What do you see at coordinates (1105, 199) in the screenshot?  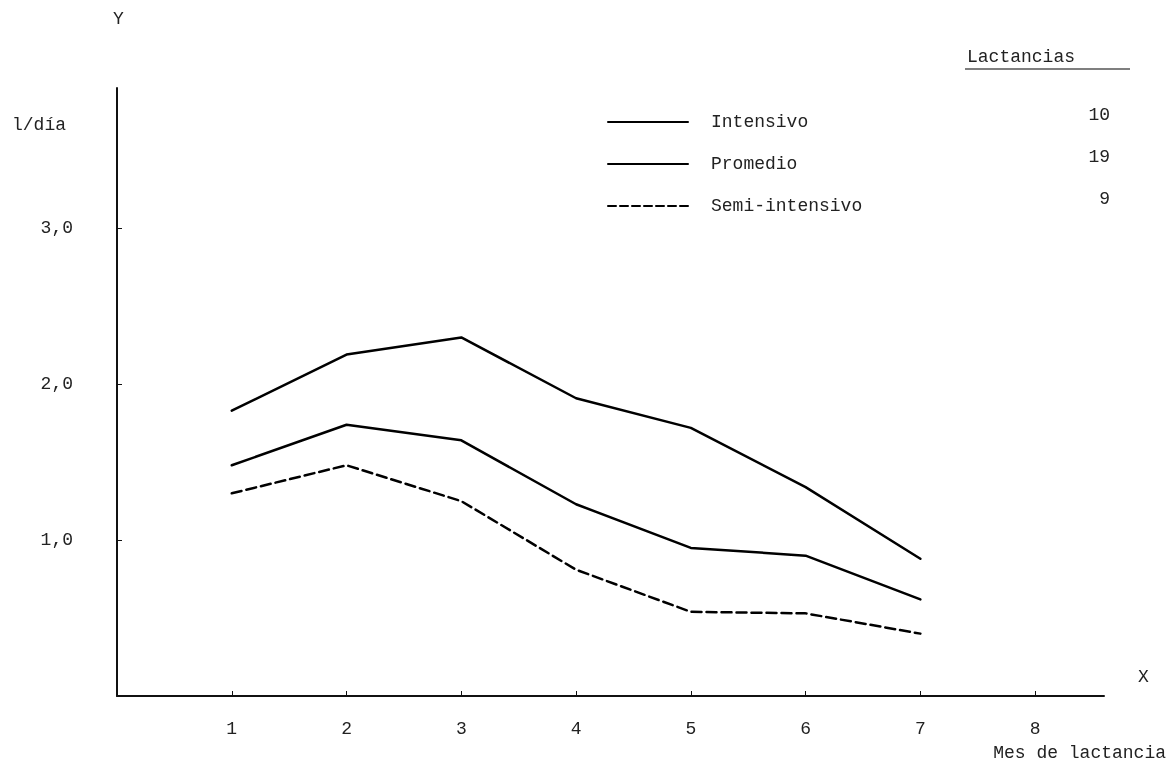 I see `annotation: 9` at bounding box center [1105, 199].